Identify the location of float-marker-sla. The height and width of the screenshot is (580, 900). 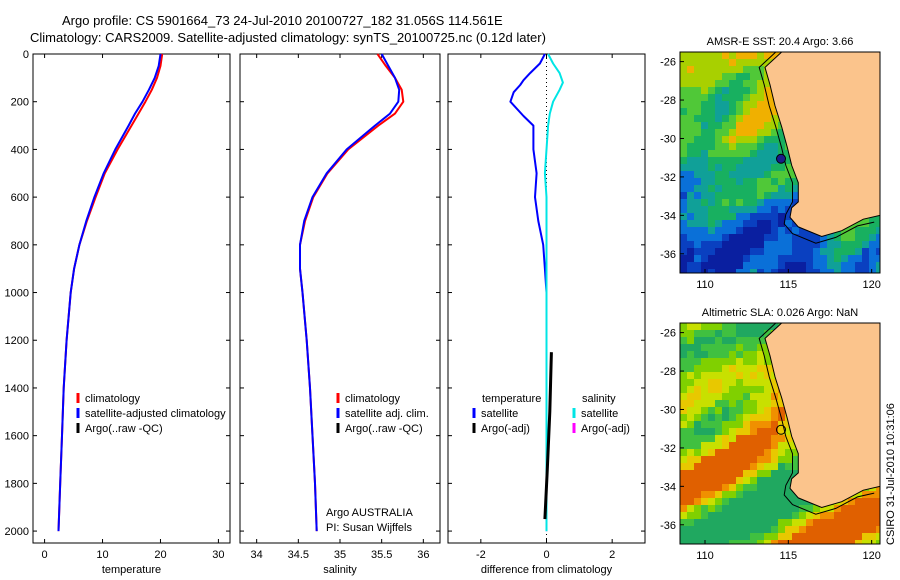
(781, 429).